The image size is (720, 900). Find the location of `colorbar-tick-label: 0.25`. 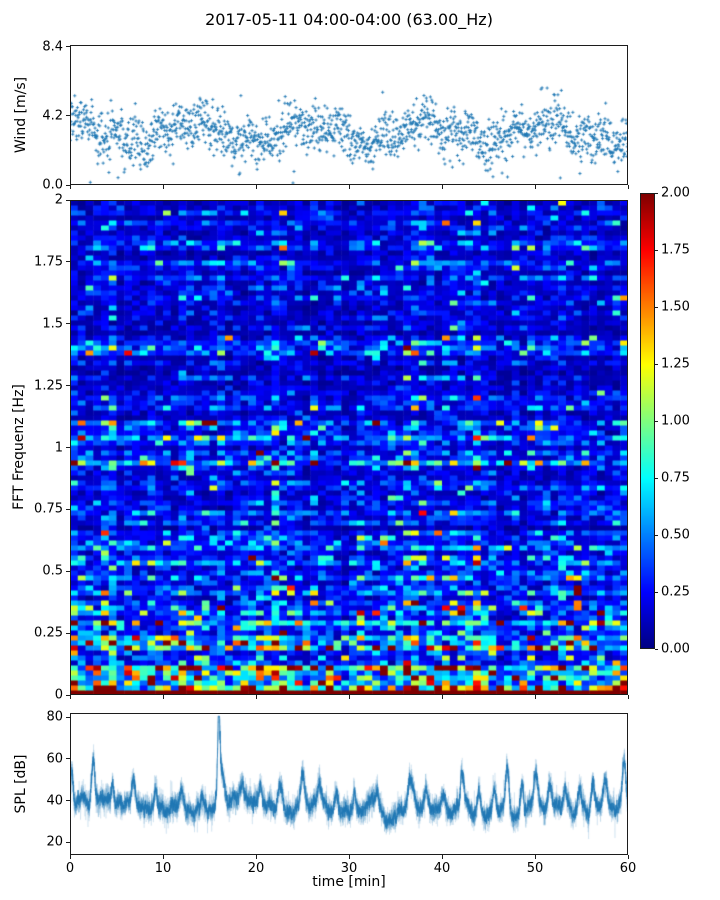

colorbar-tick-label: 0.25 is located at coordinates (675, 592).